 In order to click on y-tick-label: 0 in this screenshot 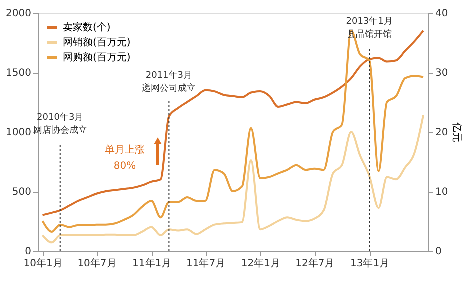, I will do `click(28, 252)`.